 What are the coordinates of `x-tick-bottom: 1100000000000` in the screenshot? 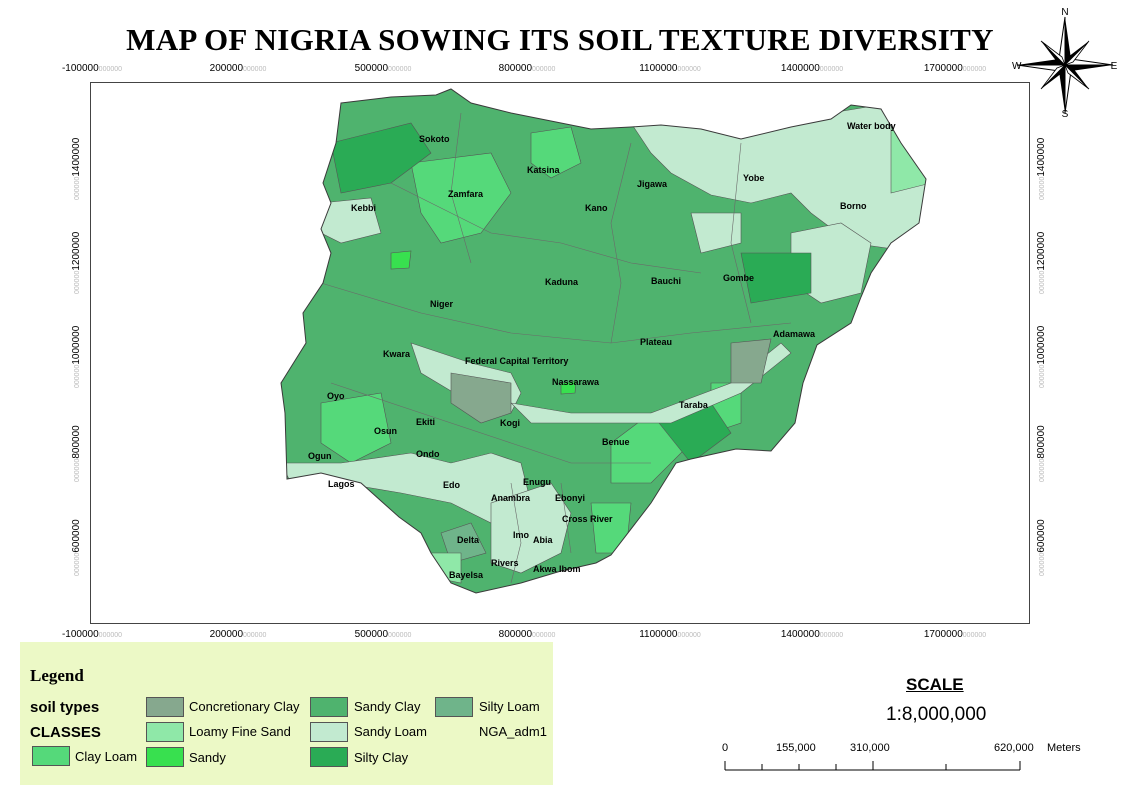 It's located at (670, 634).